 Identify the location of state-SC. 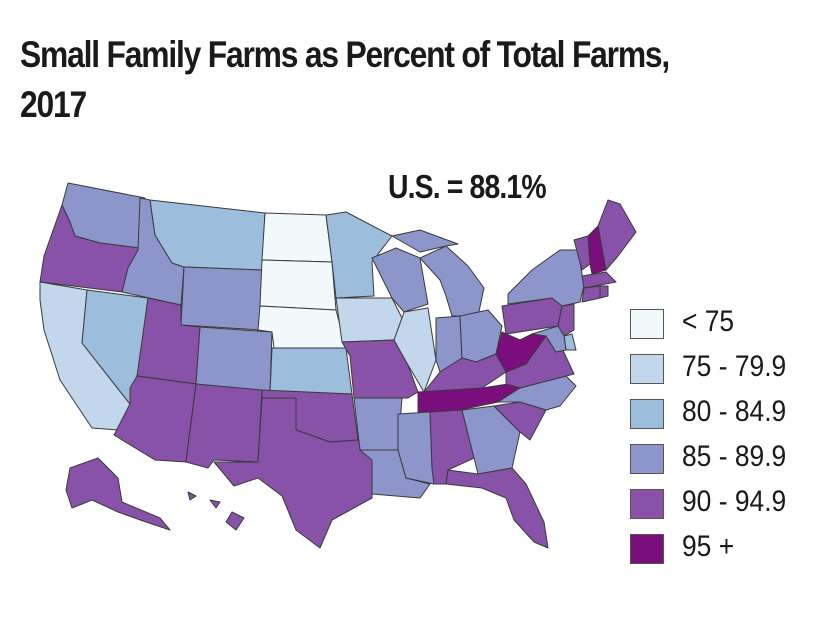
(520, 421).